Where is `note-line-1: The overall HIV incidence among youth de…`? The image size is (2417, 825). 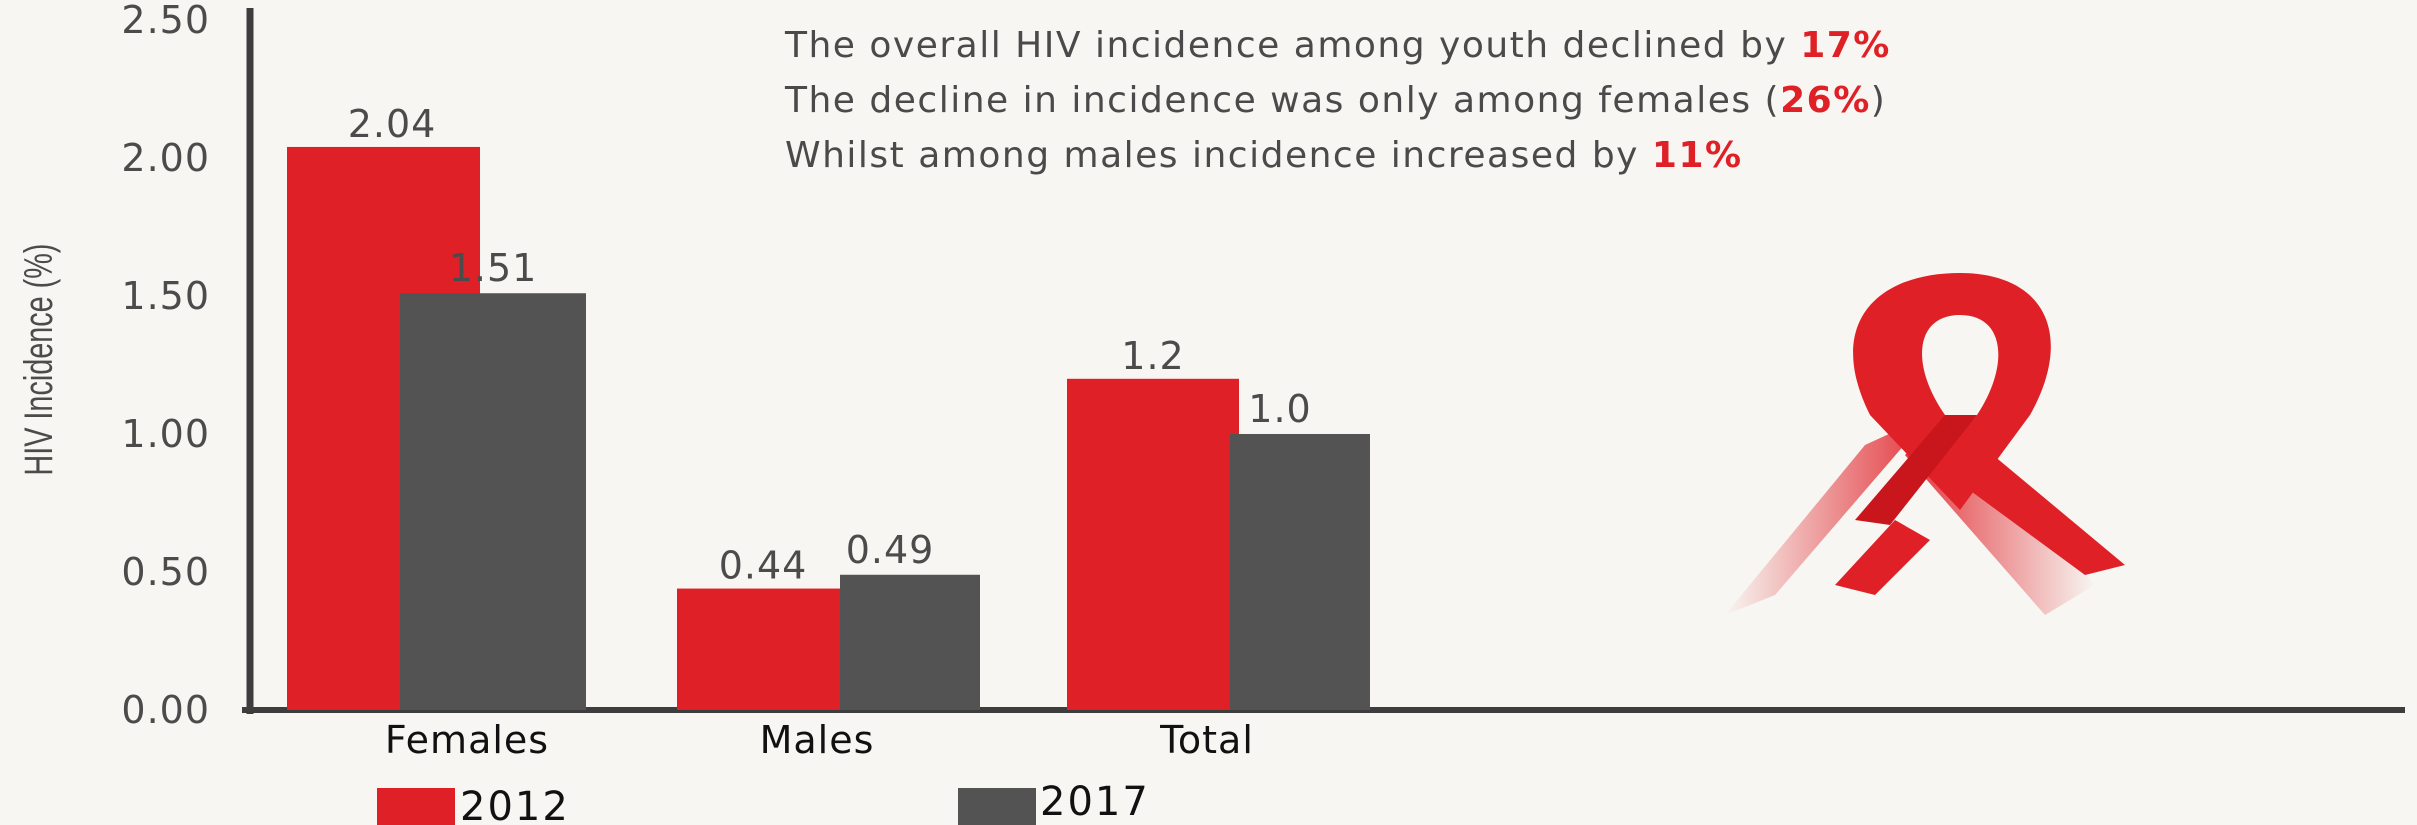 note-line-1: The overall HIV incidence among youth de… is located at coordinates (1338, 45).